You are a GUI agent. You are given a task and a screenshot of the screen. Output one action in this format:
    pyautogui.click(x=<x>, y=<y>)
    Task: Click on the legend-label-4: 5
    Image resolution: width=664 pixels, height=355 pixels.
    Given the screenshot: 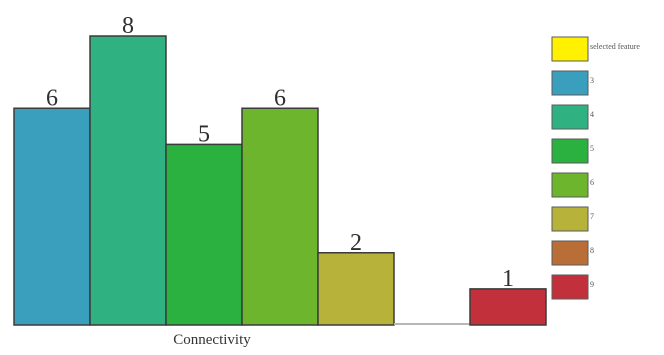 What is the action you would take?
    pyautogui.click(x=592, y=148)
    